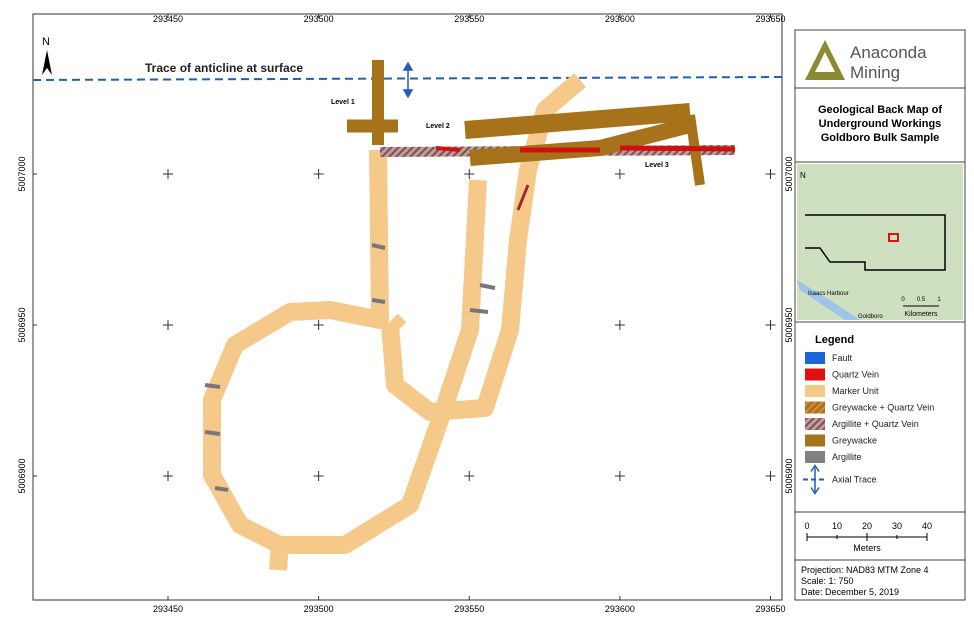 The width and height of the screenshot is (974, 634). Describe the element at coordinates (888, 52) in the screenshot. I see `logo-text: Anaconda` at that location.